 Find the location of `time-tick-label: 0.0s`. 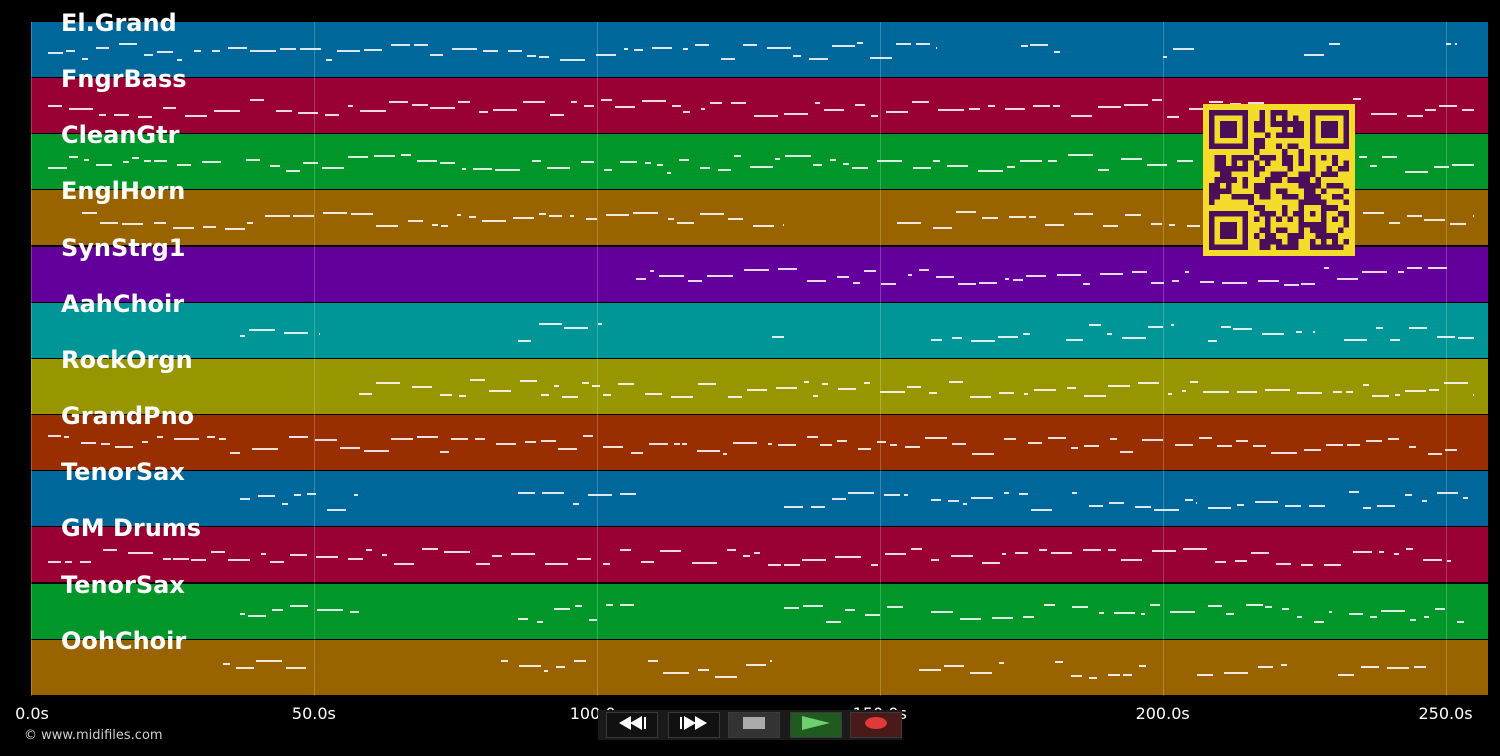

time-tick-label: 0.0s is located at coordinates (32, 713).